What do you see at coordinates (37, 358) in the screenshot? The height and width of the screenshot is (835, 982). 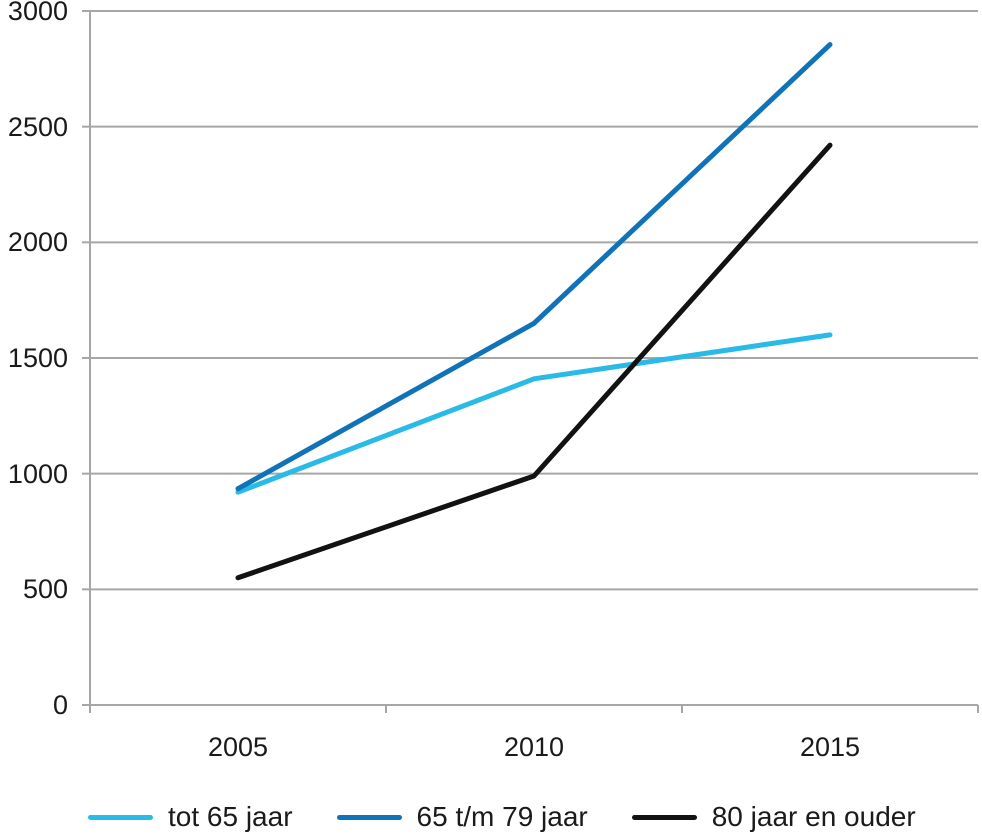 I see `y-tick-label: 1500` at bounding box center [37, 358].